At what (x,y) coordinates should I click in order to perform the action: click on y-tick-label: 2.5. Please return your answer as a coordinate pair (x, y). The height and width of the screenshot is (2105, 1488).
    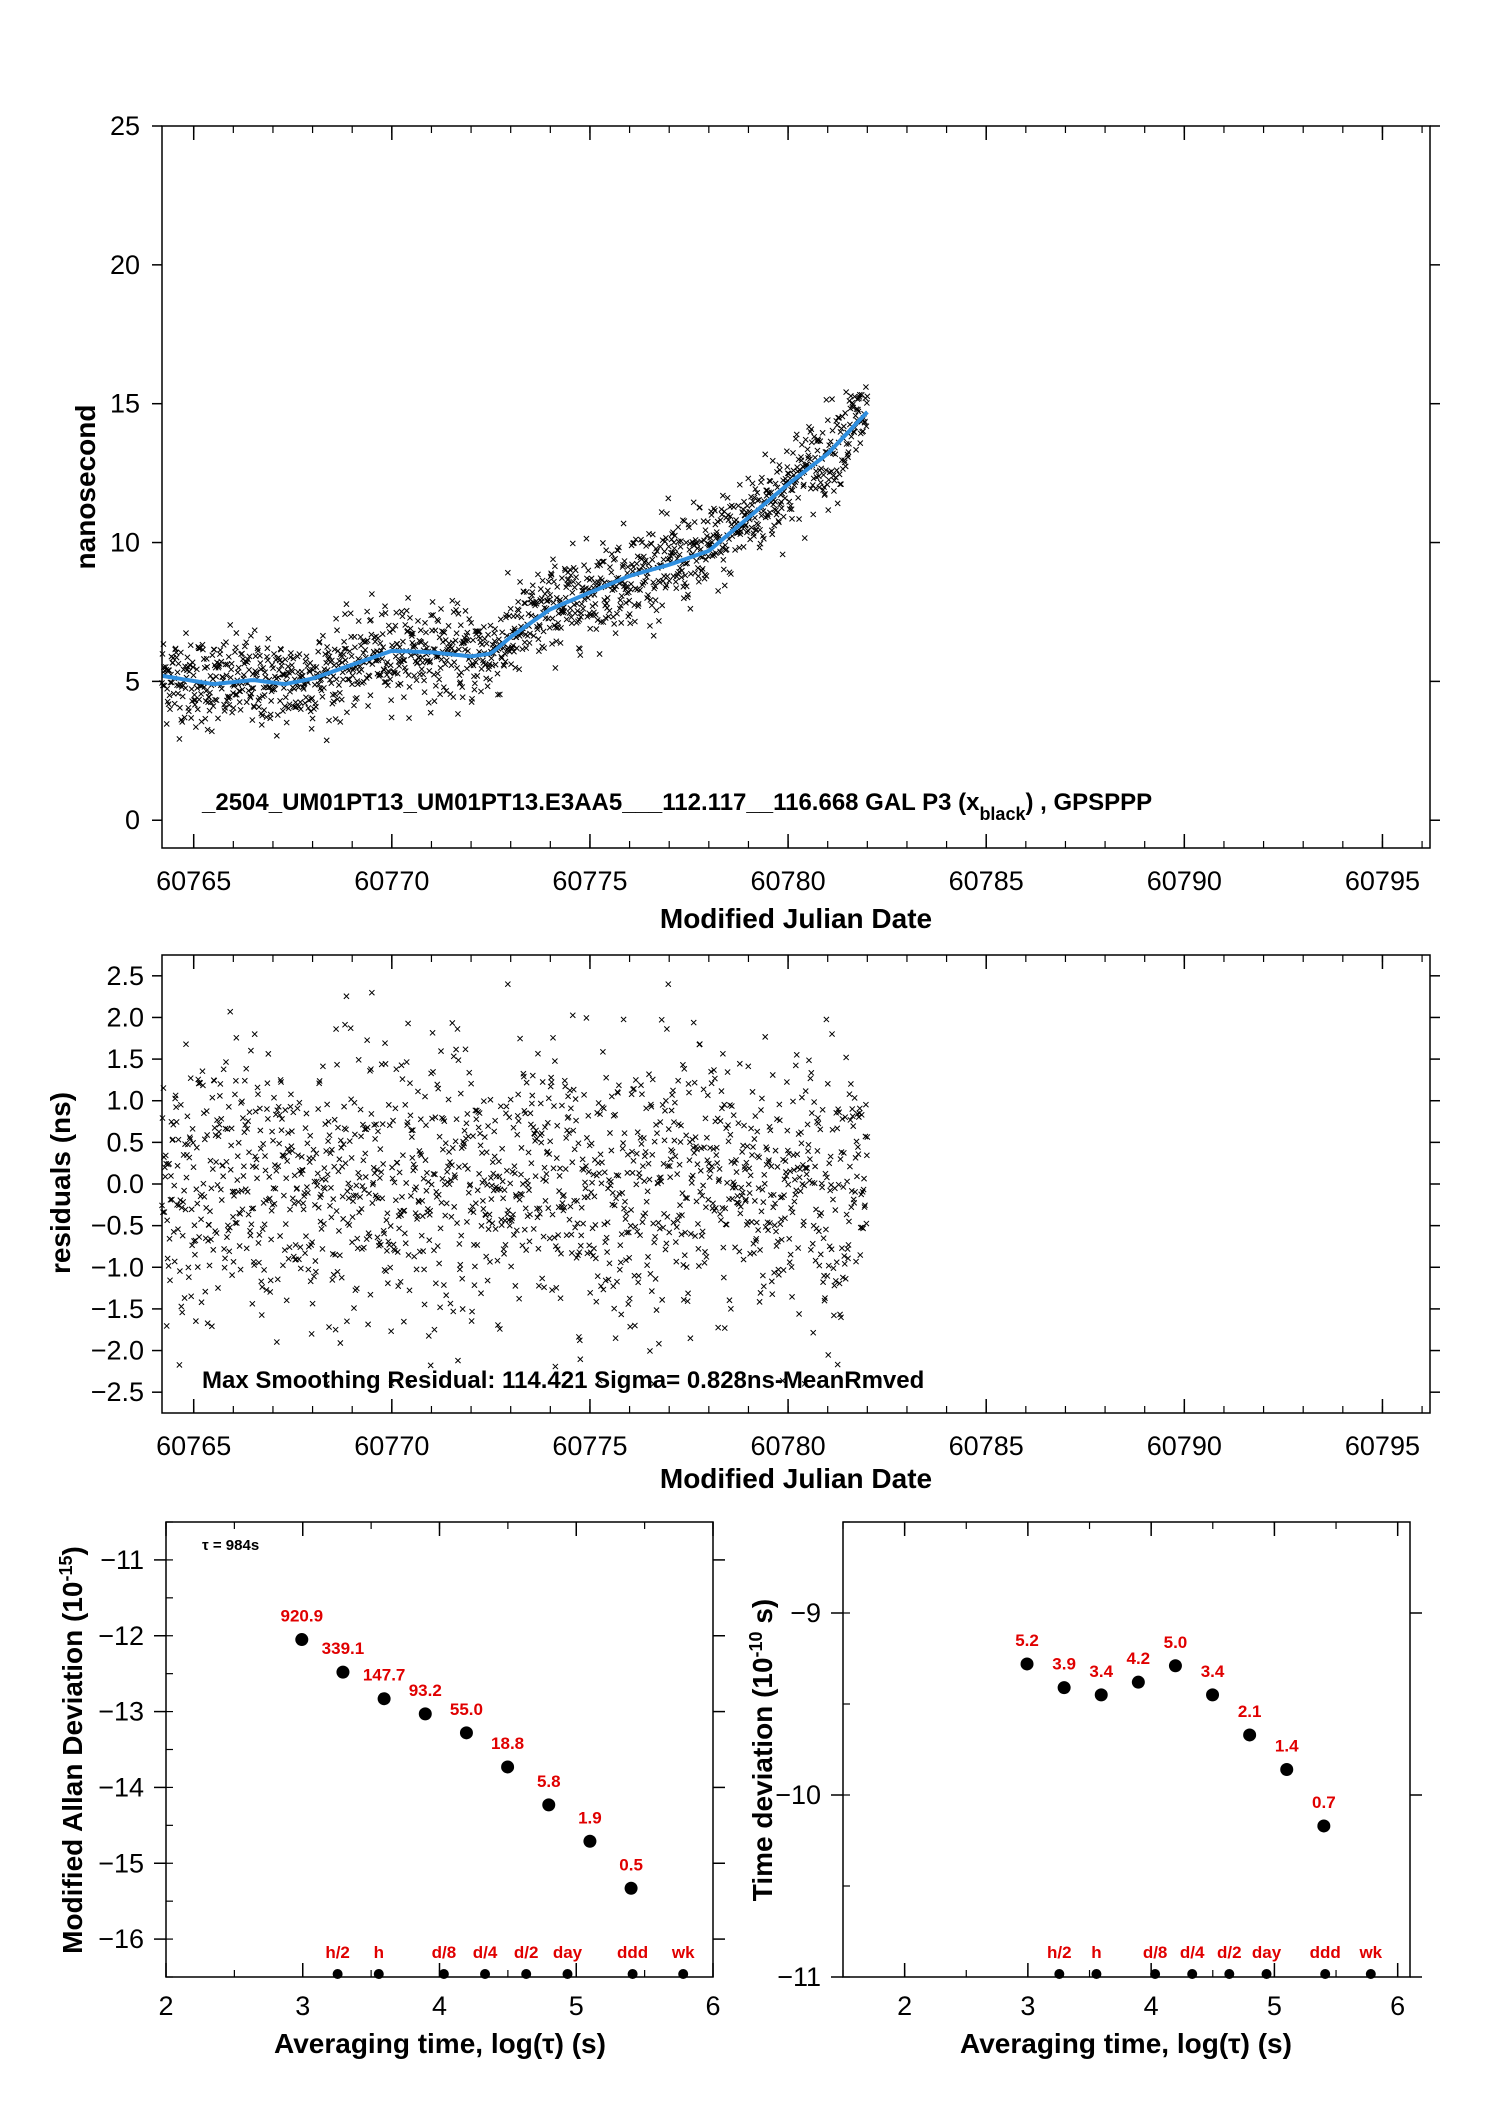
    Looking at the image, I should click on (125, 976).